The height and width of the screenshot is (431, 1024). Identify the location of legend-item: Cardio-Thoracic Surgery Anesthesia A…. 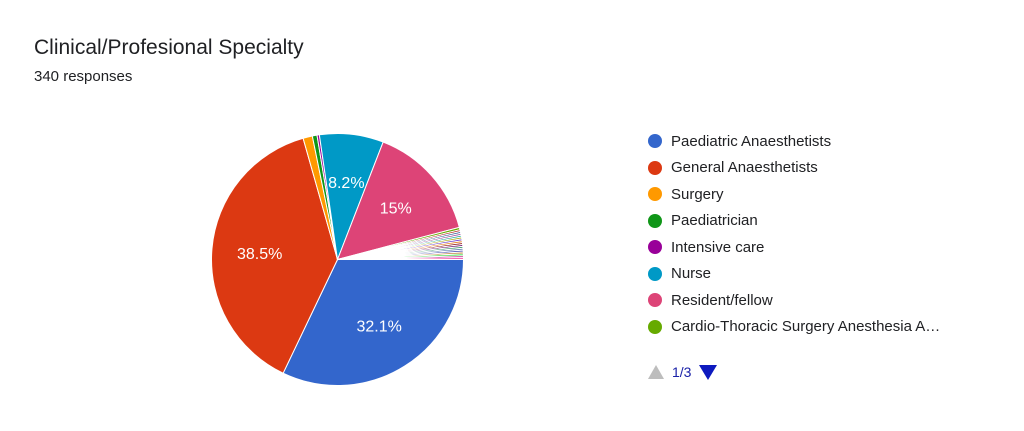
(794, 327).